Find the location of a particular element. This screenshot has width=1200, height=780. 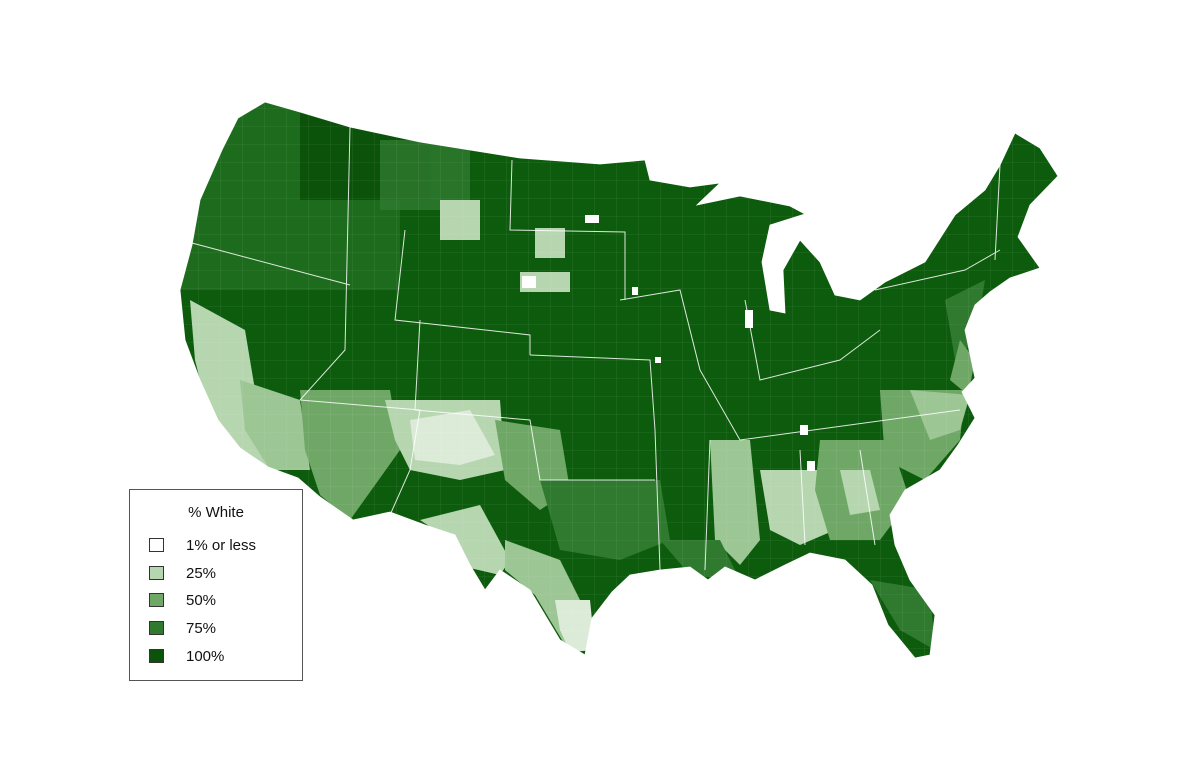

legend-label: 1% or less is located at coordinates (221, 545).